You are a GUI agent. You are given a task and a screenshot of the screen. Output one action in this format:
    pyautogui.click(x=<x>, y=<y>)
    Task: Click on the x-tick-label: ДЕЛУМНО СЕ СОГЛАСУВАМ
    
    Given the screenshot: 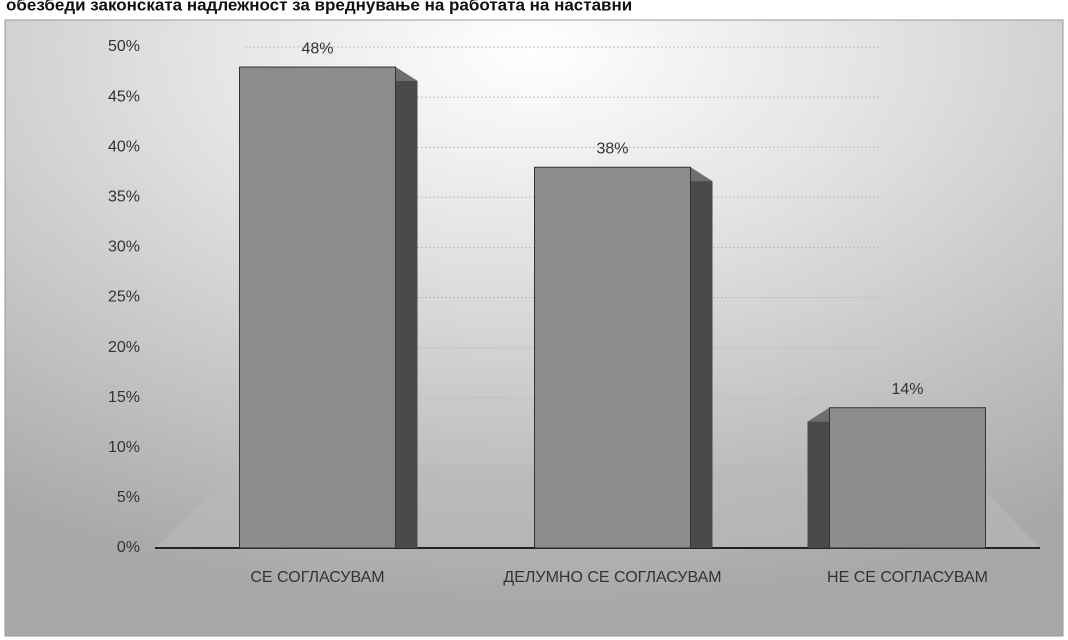 What is the action you would take?
    pyautogui.click(x=612, y=577)
    